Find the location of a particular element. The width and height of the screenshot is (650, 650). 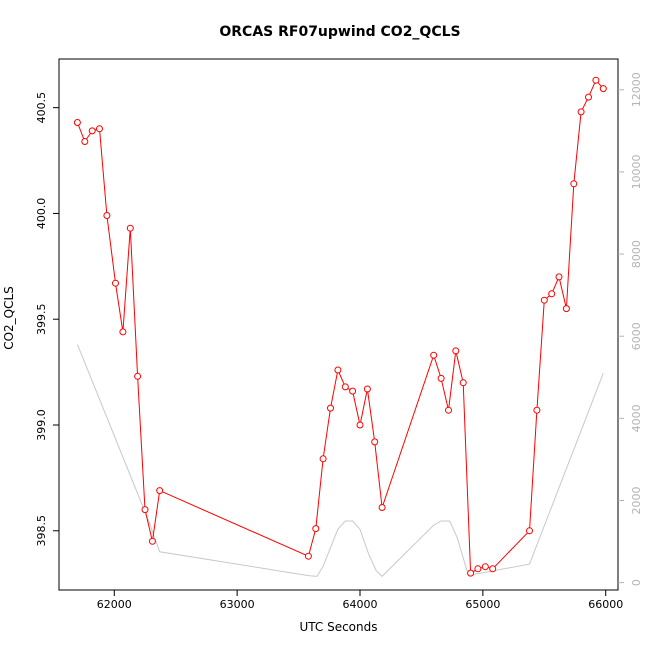

y2-tick-label: 8000 is located at coordinates (636, 254).